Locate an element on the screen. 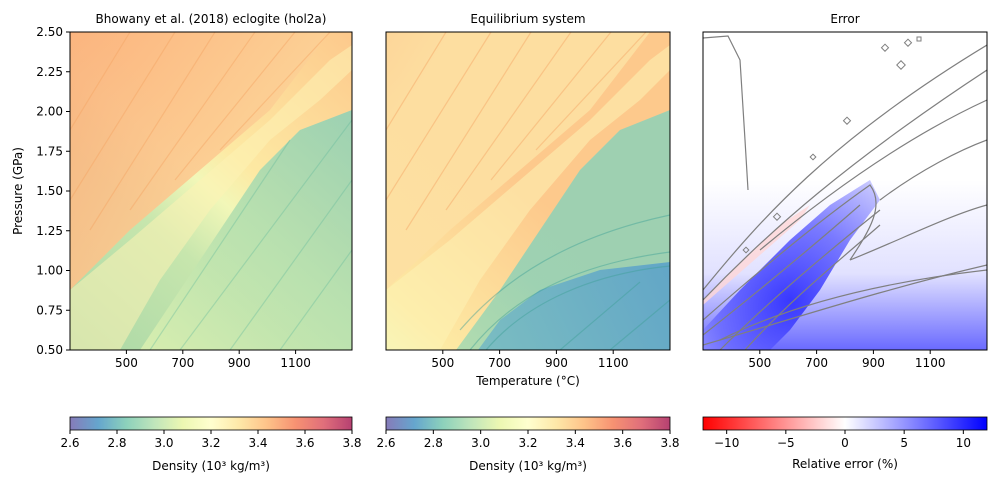 This screenshot has width=1000, height=500. y-tick-label: 1.50 is located at coordinates (49, 191).